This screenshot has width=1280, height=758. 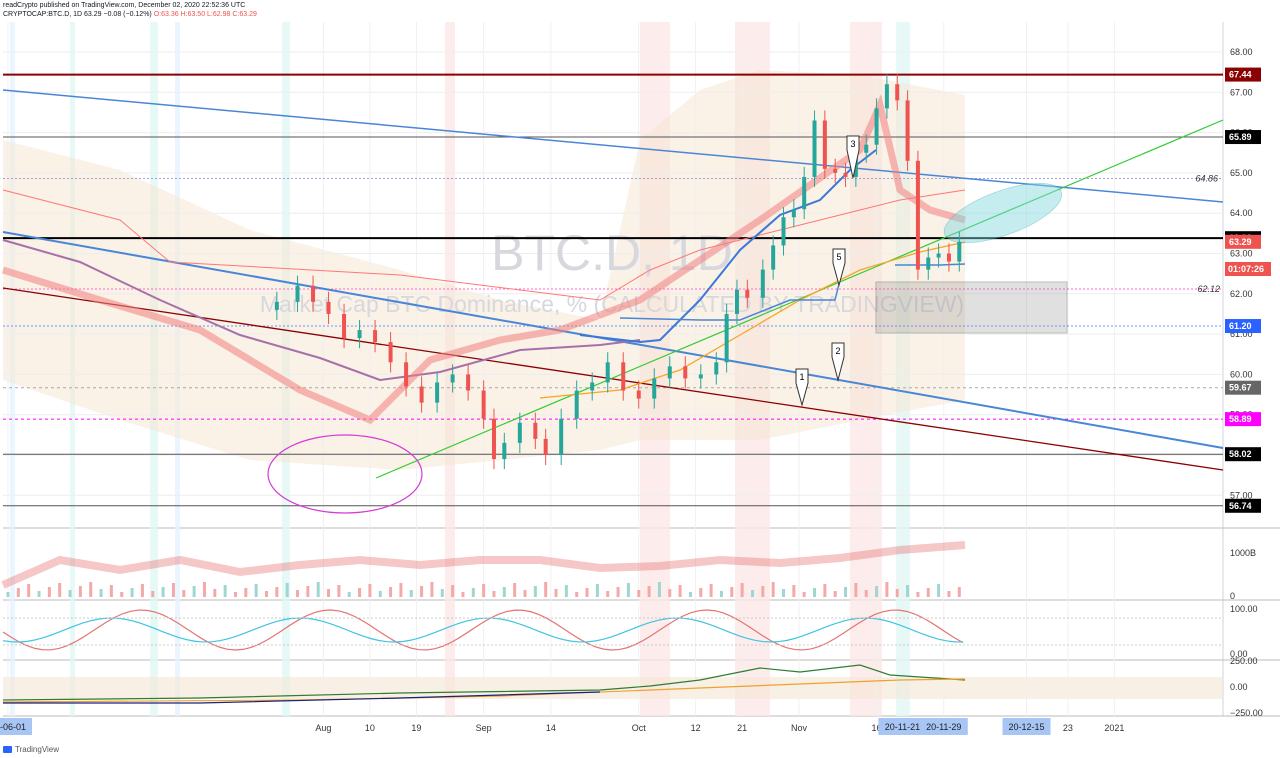 What do you see at coordinates (483, 565) in the screenshot?
I see `volume-ribbon` at bounding box center [483, 565].